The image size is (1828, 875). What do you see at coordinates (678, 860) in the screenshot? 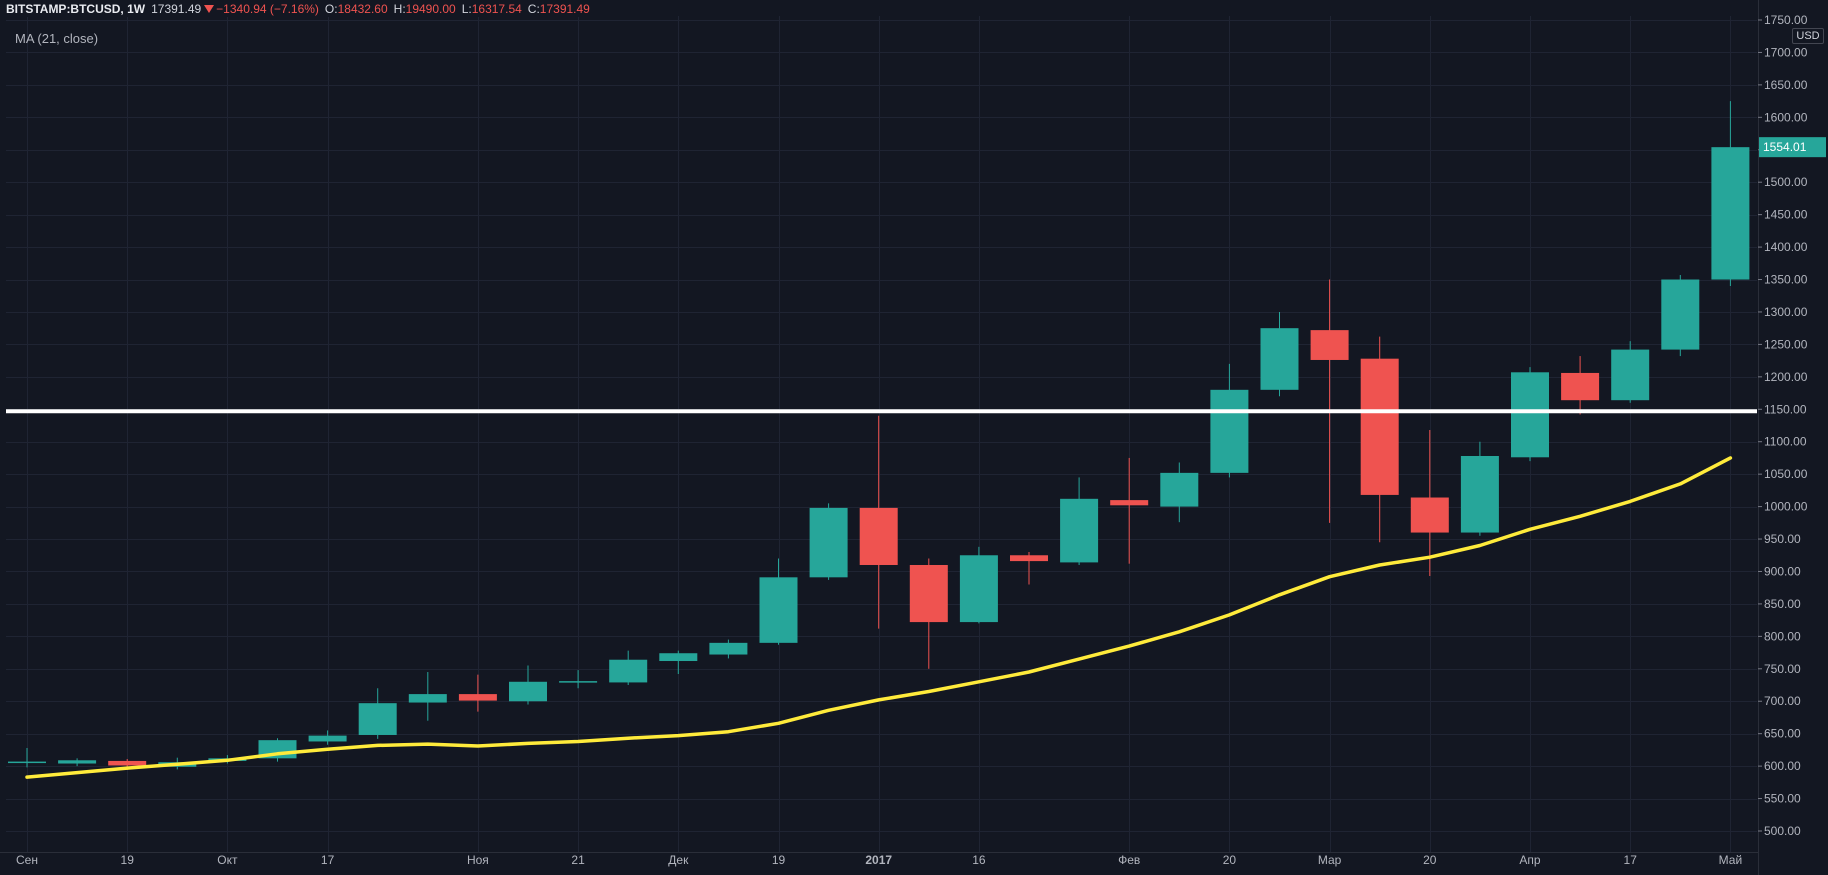
I see `time-tick-label: Дек` at bounding box center [678, 860].